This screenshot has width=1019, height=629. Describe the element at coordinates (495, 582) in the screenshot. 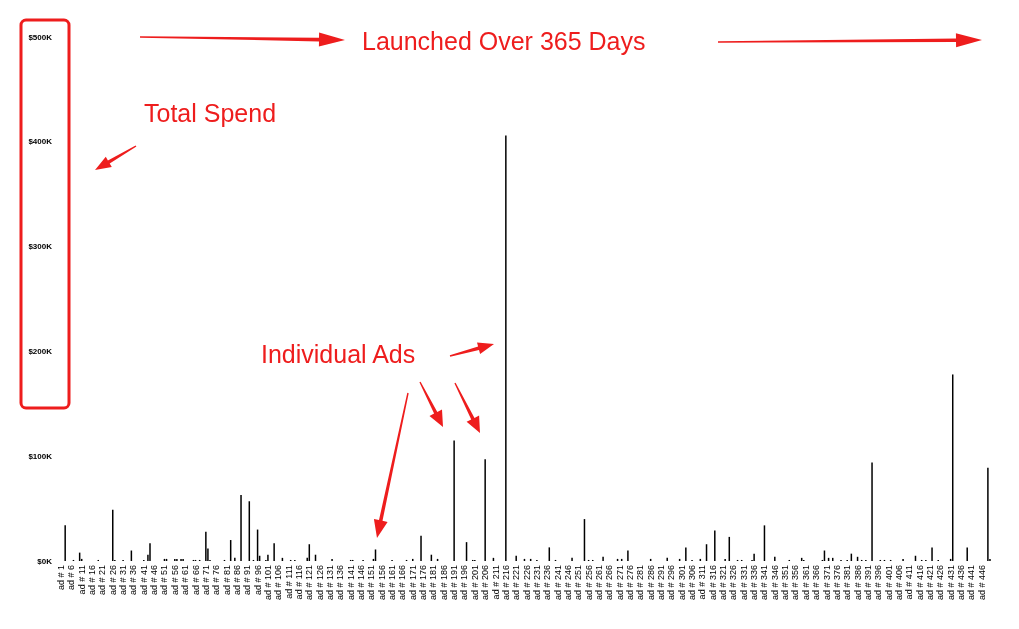

I see `x-tick-label: ad # 211` at that location.